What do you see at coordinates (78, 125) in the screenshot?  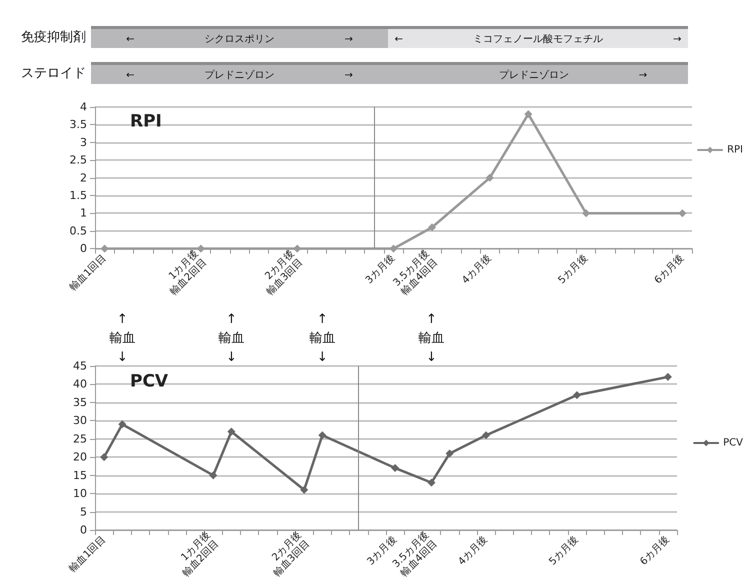 I see `y-tick-label: 3.5` at bounding box center [78, 125].